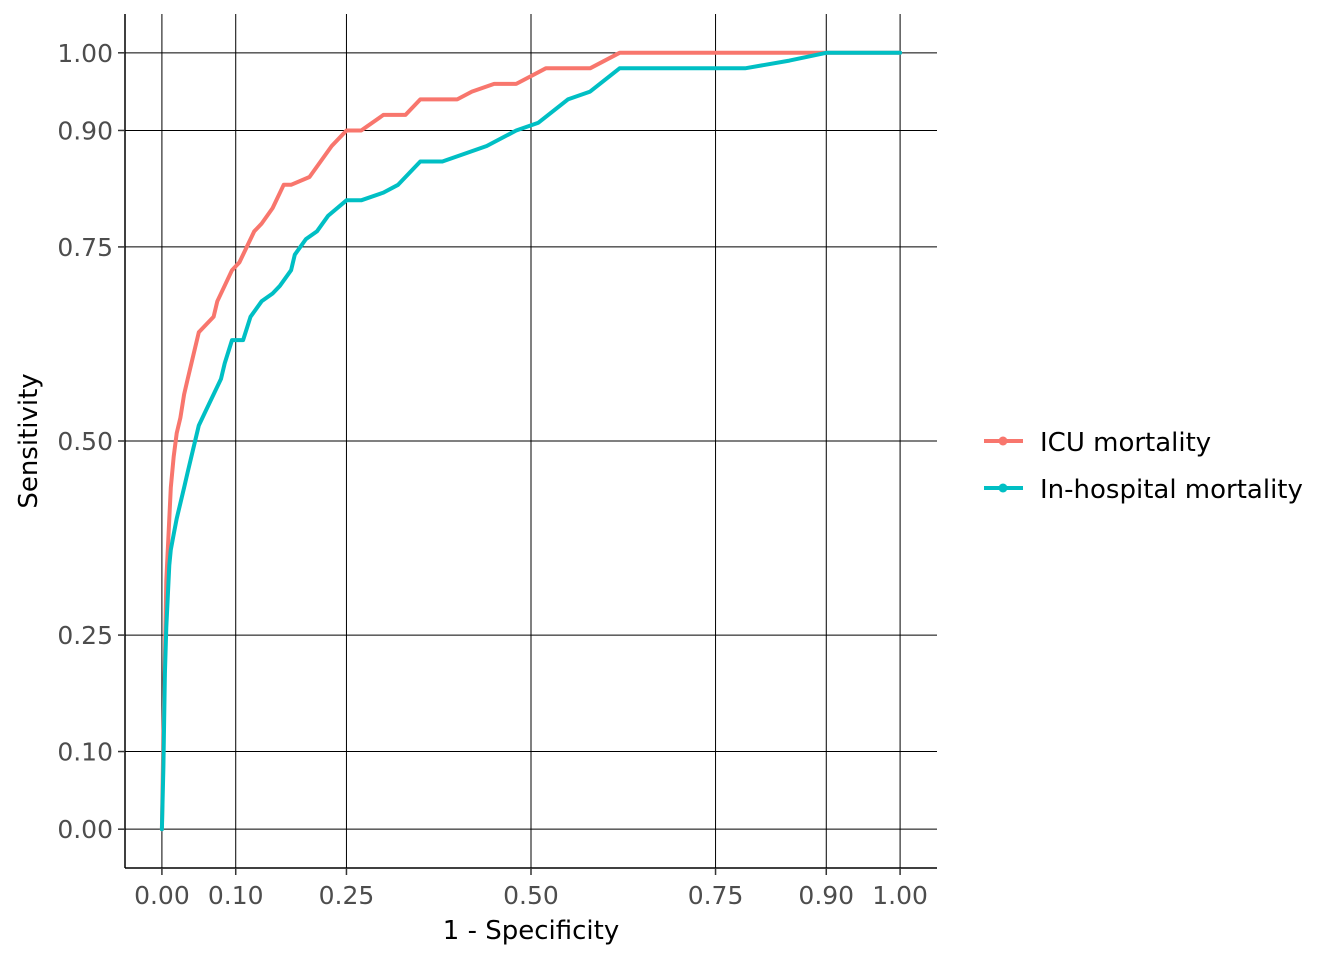  I want to click on legend-item-in-hospital-mortality: In-hospital mortality, so click(1143, 490).